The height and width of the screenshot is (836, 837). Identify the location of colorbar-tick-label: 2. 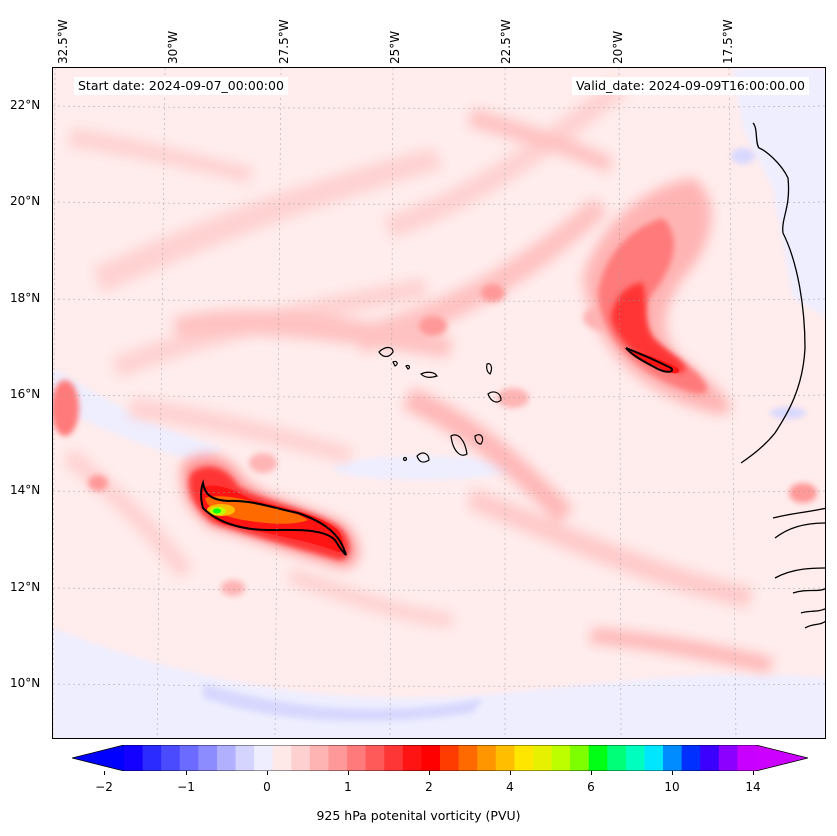
(429, 787).